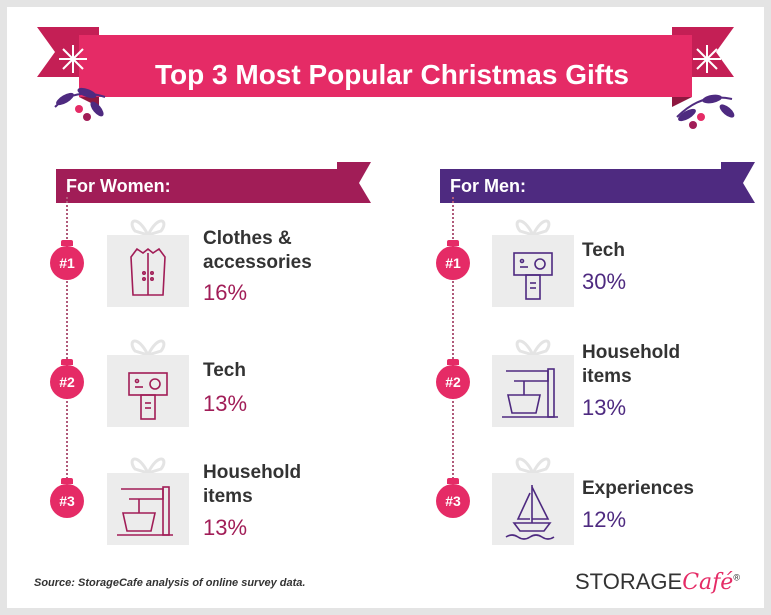 This screenshot has width=771, height=615. What do you see at coordinates (67, 352) in the screenshot?
I see `women-timeline` at bounding box center [67, 352].